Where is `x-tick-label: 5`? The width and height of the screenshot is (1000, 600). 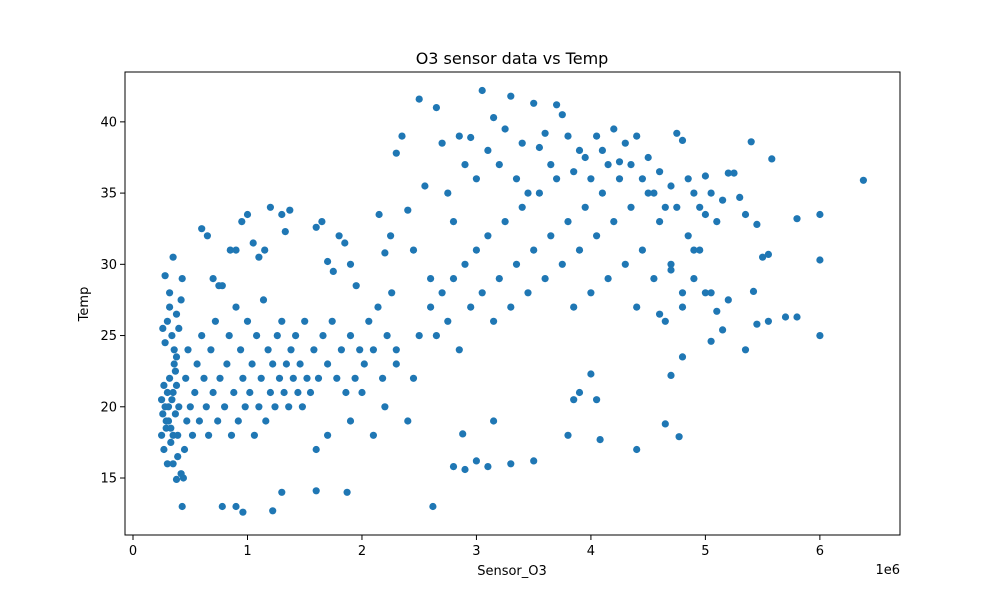 x-tick-label: 5 is located at coordinates (705, 551).